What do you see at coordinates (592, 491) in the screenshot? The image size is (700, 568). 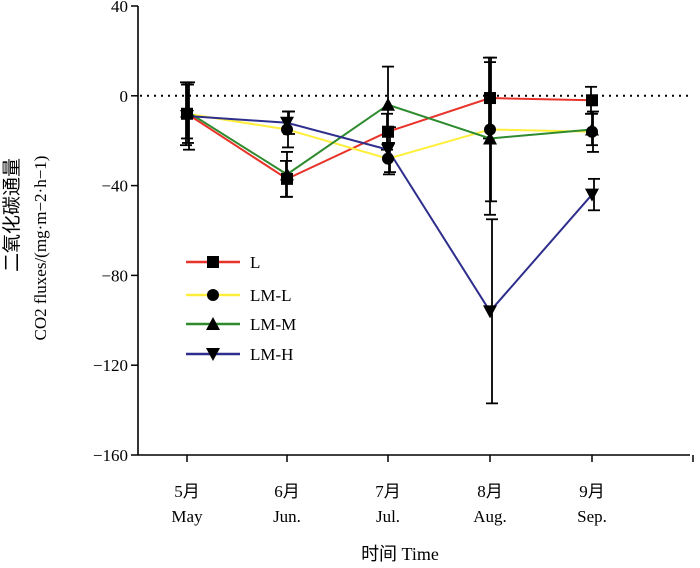 I see `x-tick-label-cn: 9月` at bounding box center [592, 491].